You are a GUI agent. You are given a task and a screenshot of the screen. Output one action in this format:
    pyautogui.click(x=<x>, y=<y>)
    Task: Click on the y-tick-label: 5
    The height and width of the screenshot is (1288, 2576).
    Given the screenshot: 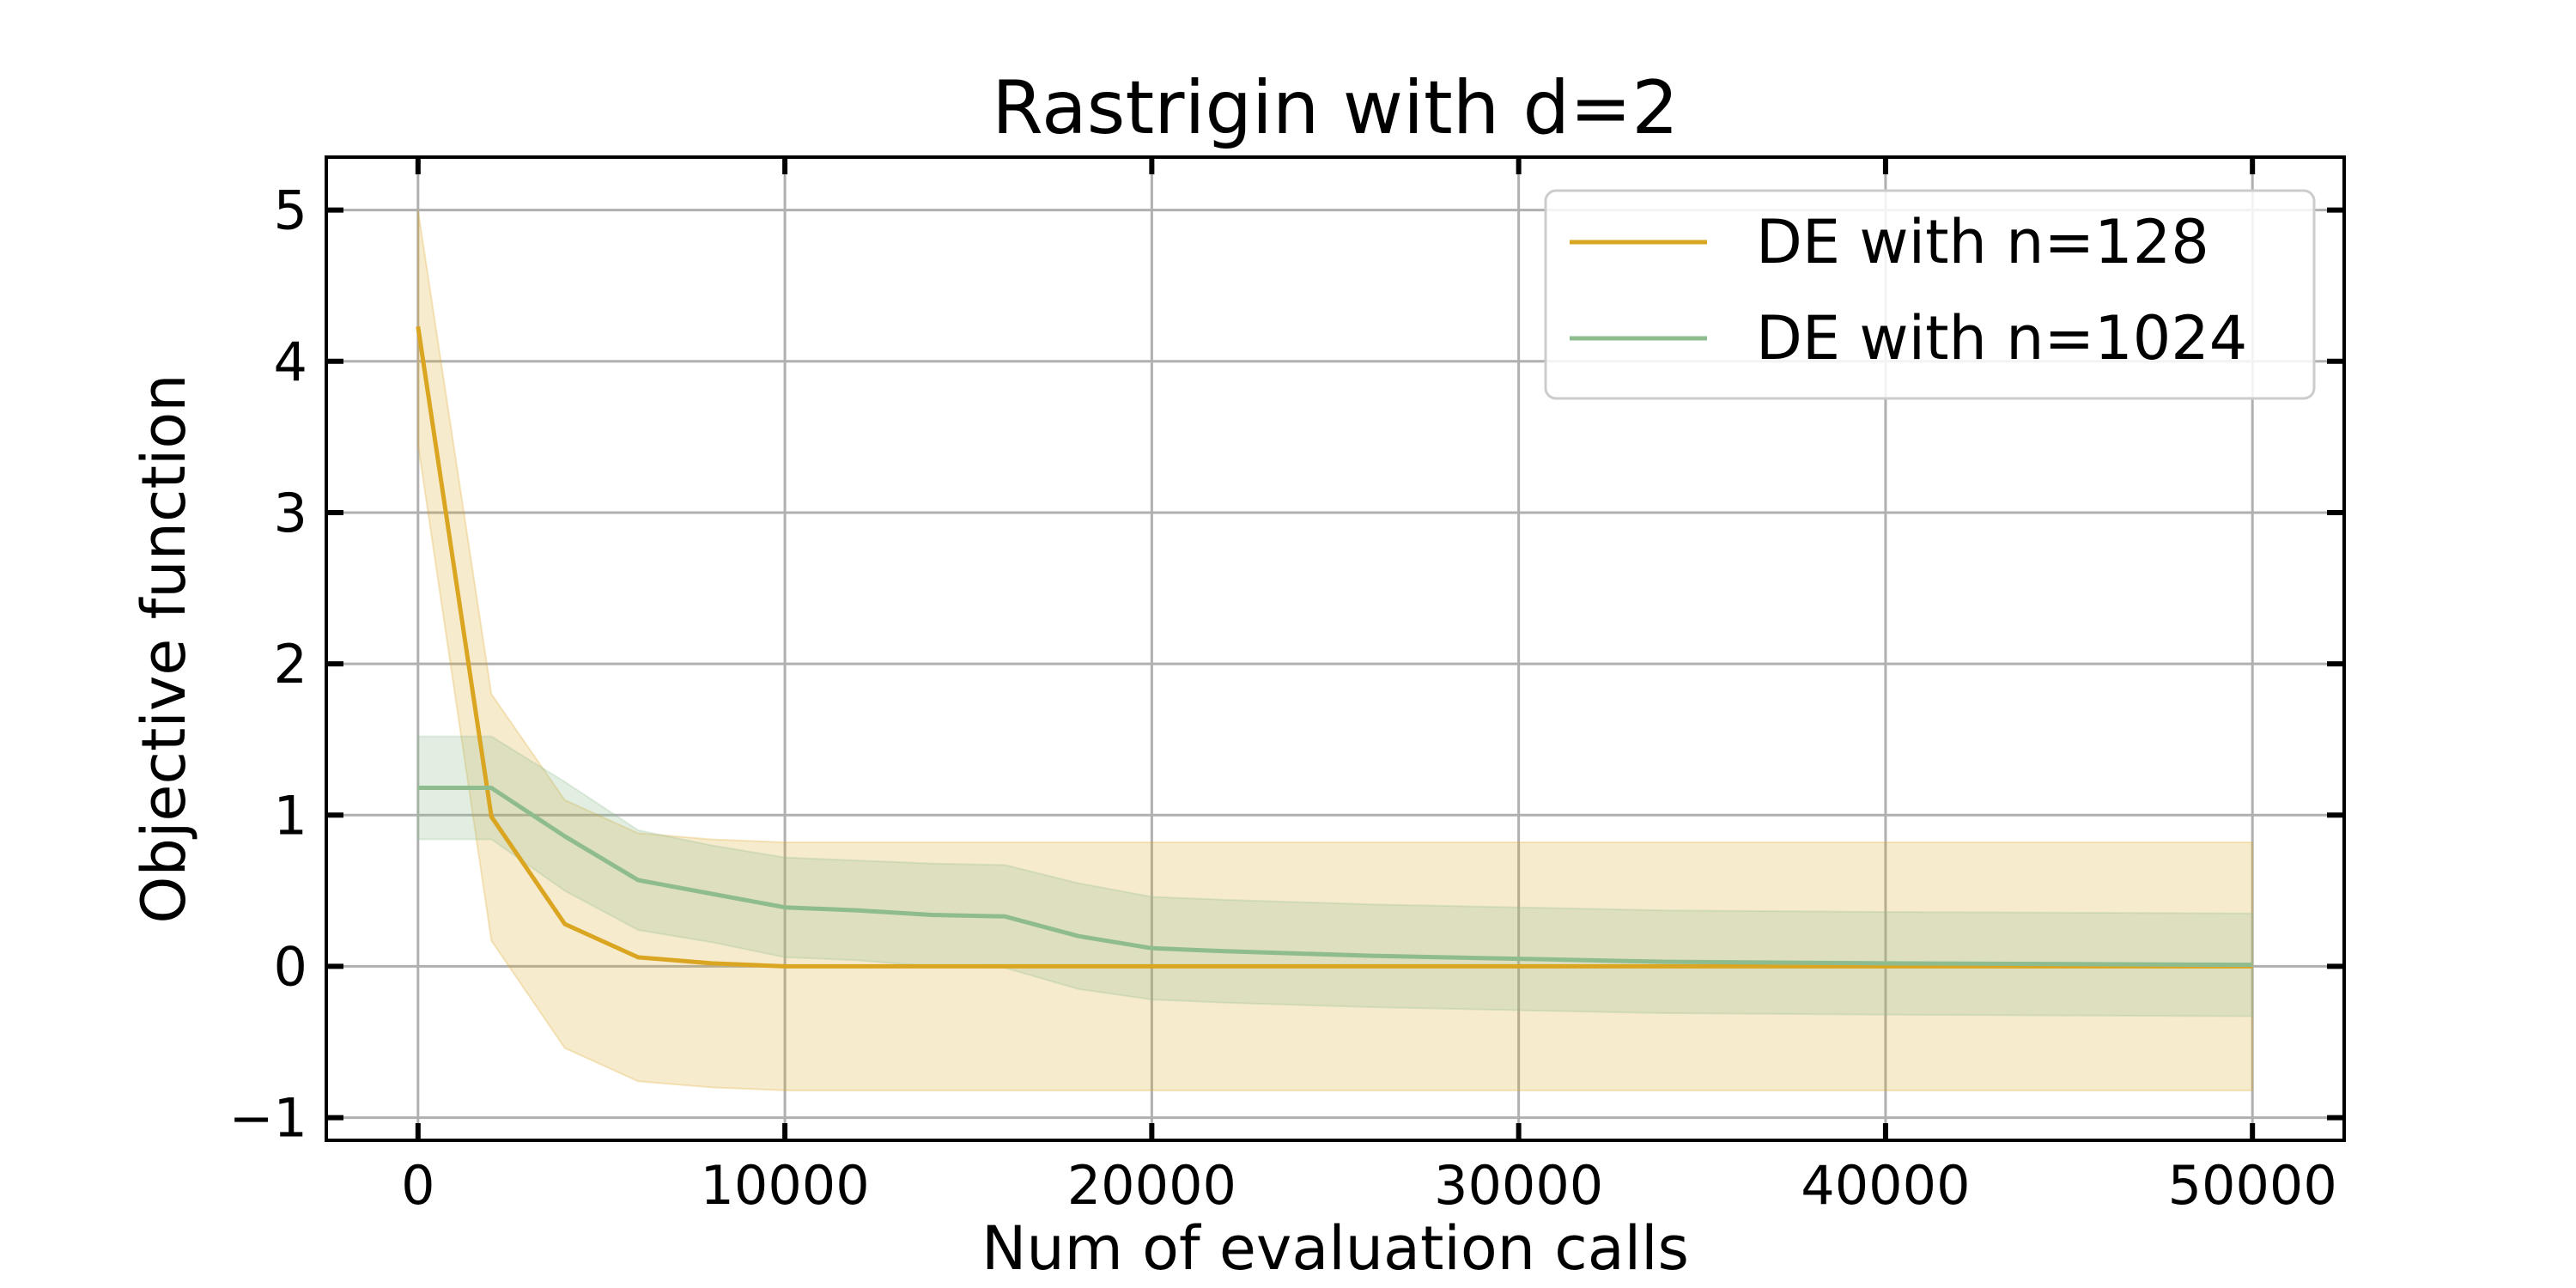 What is the action you would take?
    pyautogui.click(x=291, y=210)
    